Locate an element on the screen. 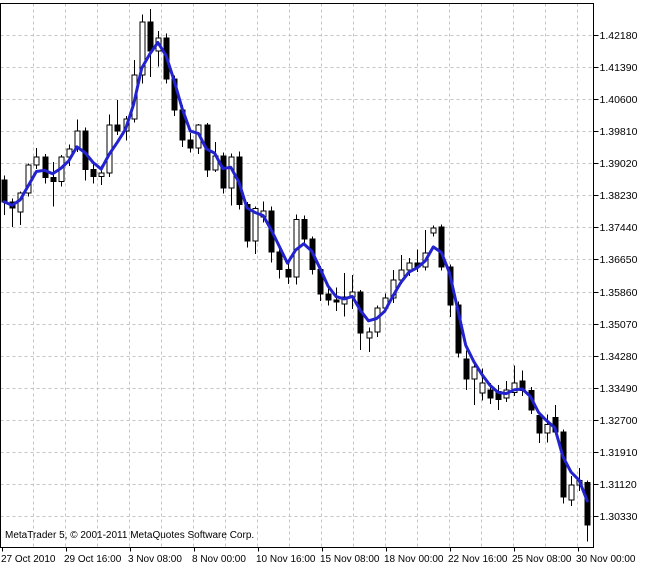 This screenshot has width=646, height=569. y-axis-label: 1.32700 is located at coordinates (619, 421).